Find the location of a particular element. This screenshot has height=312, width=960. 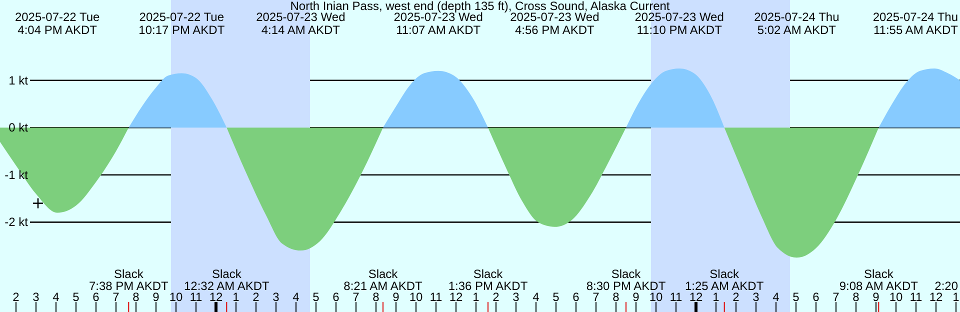

annotation: 2:20 is located at coordinates (946, 286).